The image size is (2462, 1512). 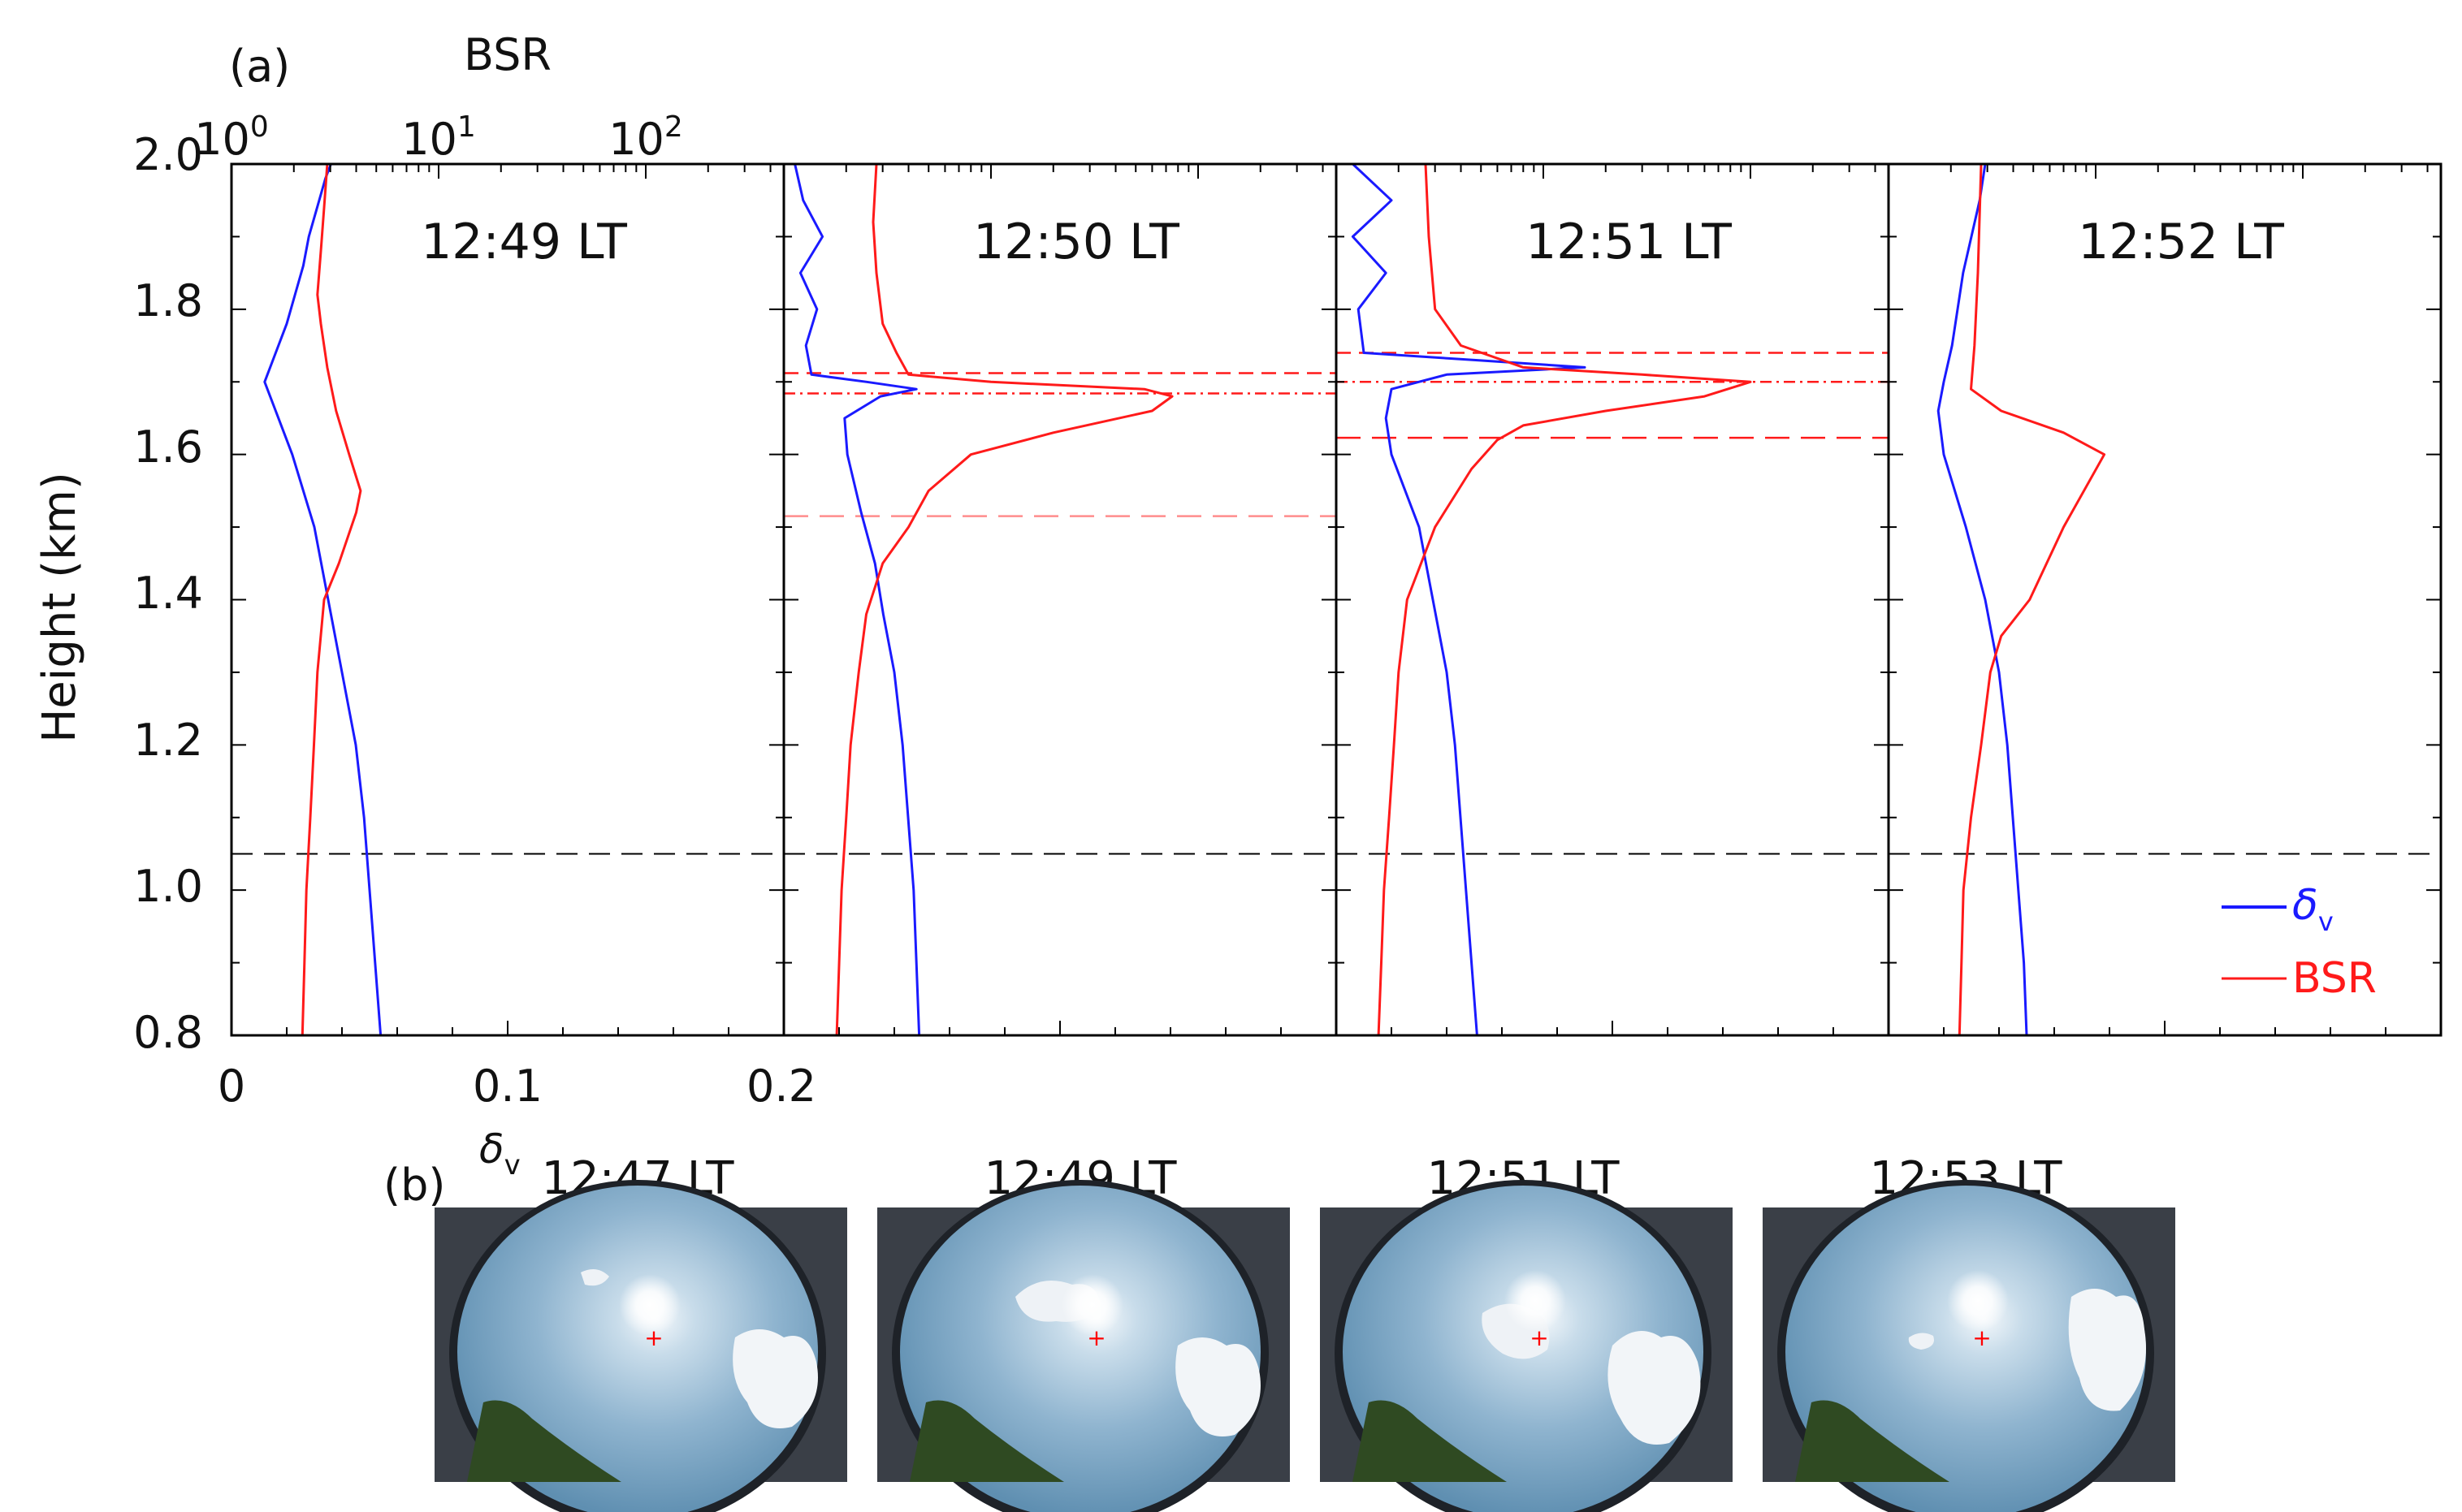 What do you see at coordinates (1969, 1346) in the screenshot?
I see `sky-photo-1253: +` at bounding box center [1969, 1346].